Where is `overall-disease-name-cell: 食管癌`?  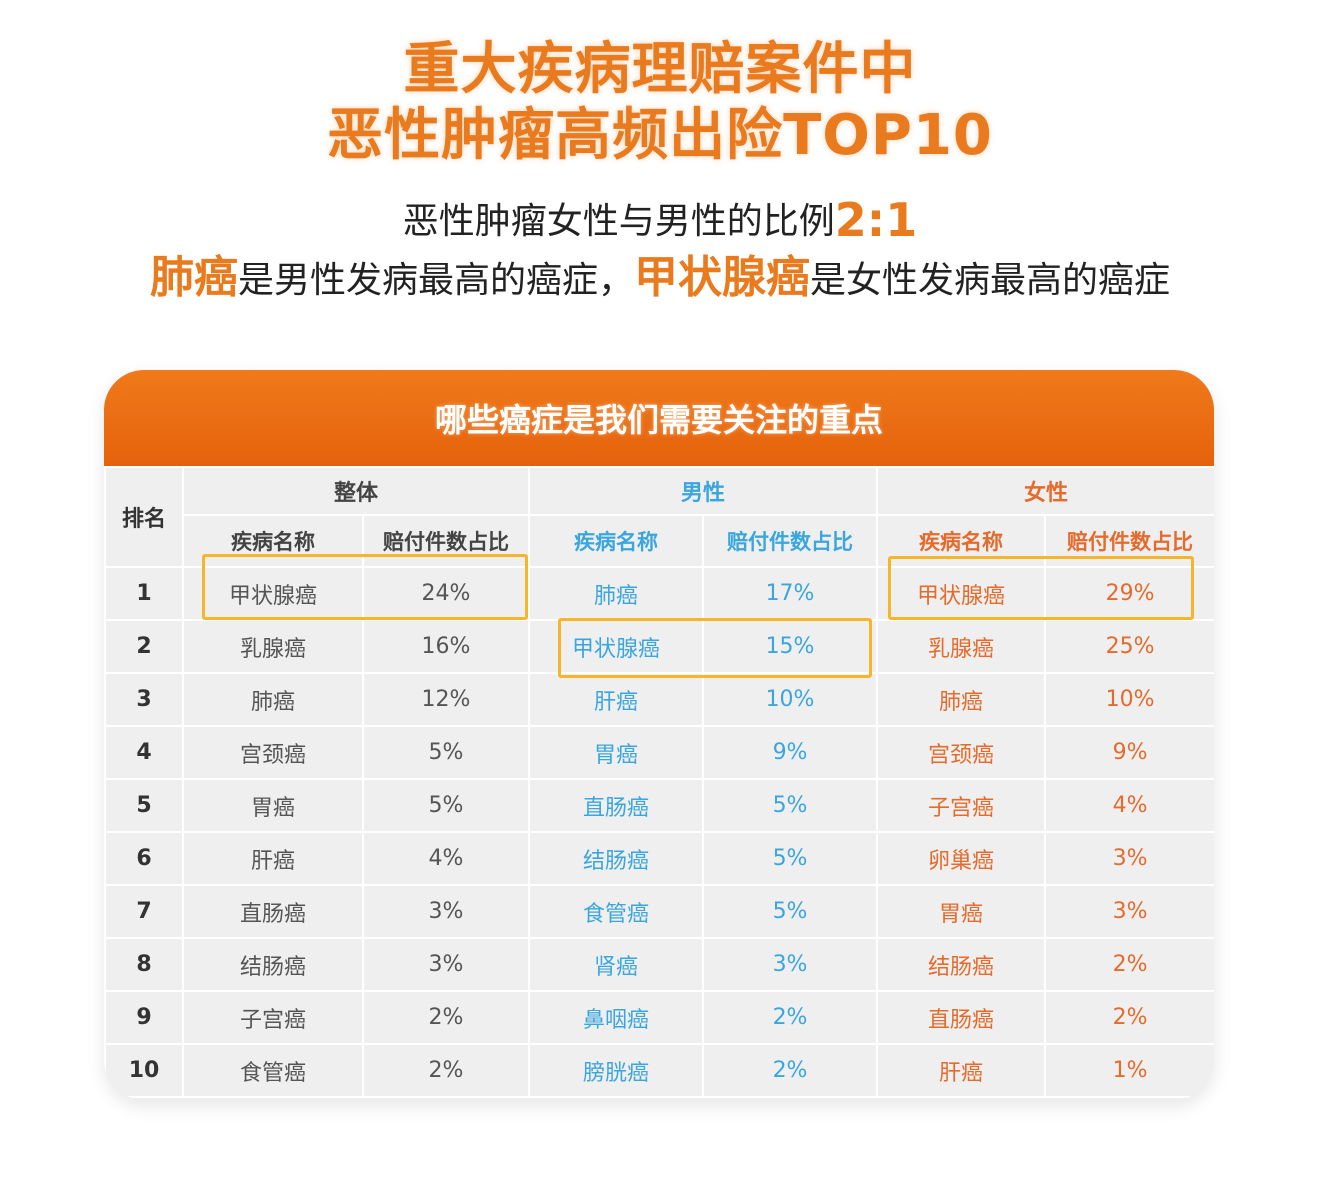 overall-disease-name-cell: 食管癌 is located at coordinates (273, 1070).